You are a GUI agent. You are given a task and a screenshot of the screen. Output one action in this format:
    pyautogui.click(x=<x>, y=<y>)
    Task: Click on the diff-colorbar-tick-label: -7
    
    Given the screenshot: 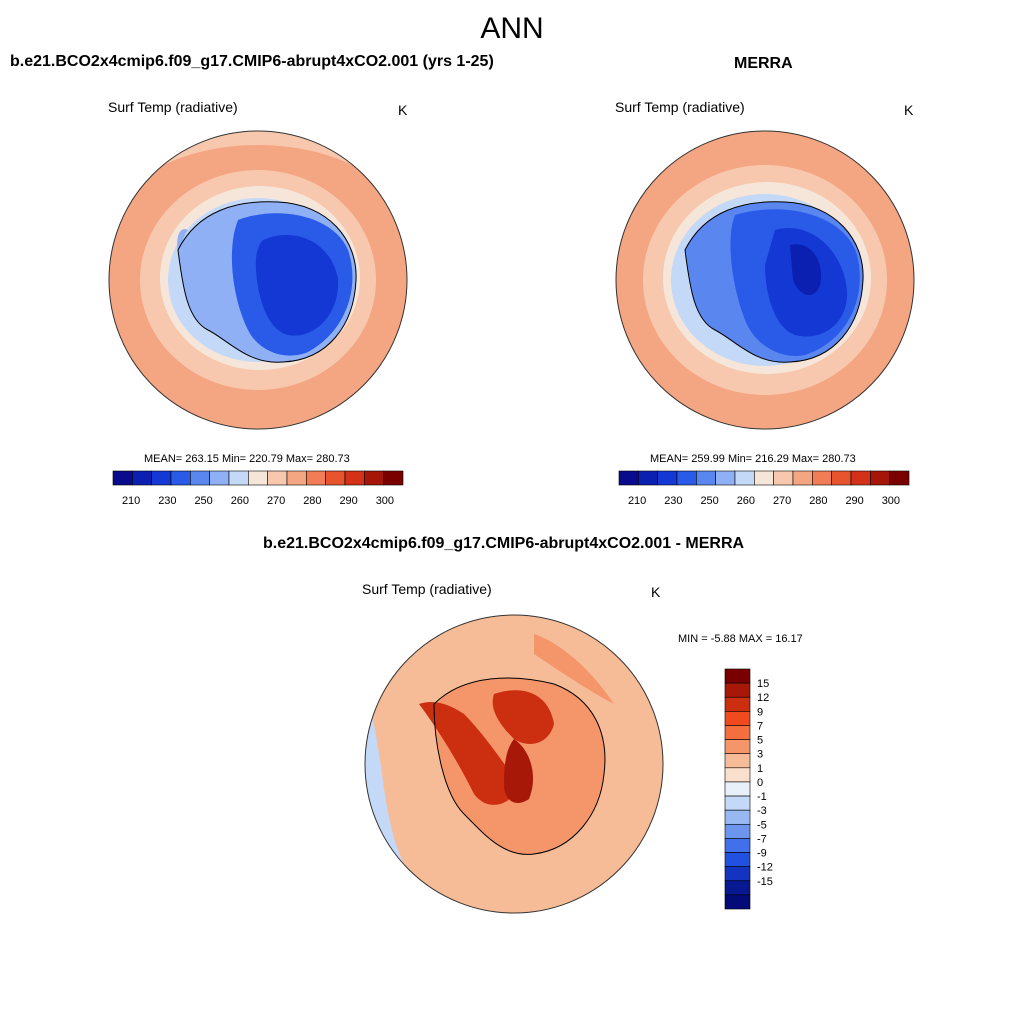 What is the action you would take?
    pyautogui.click(x=762, y=839)
    